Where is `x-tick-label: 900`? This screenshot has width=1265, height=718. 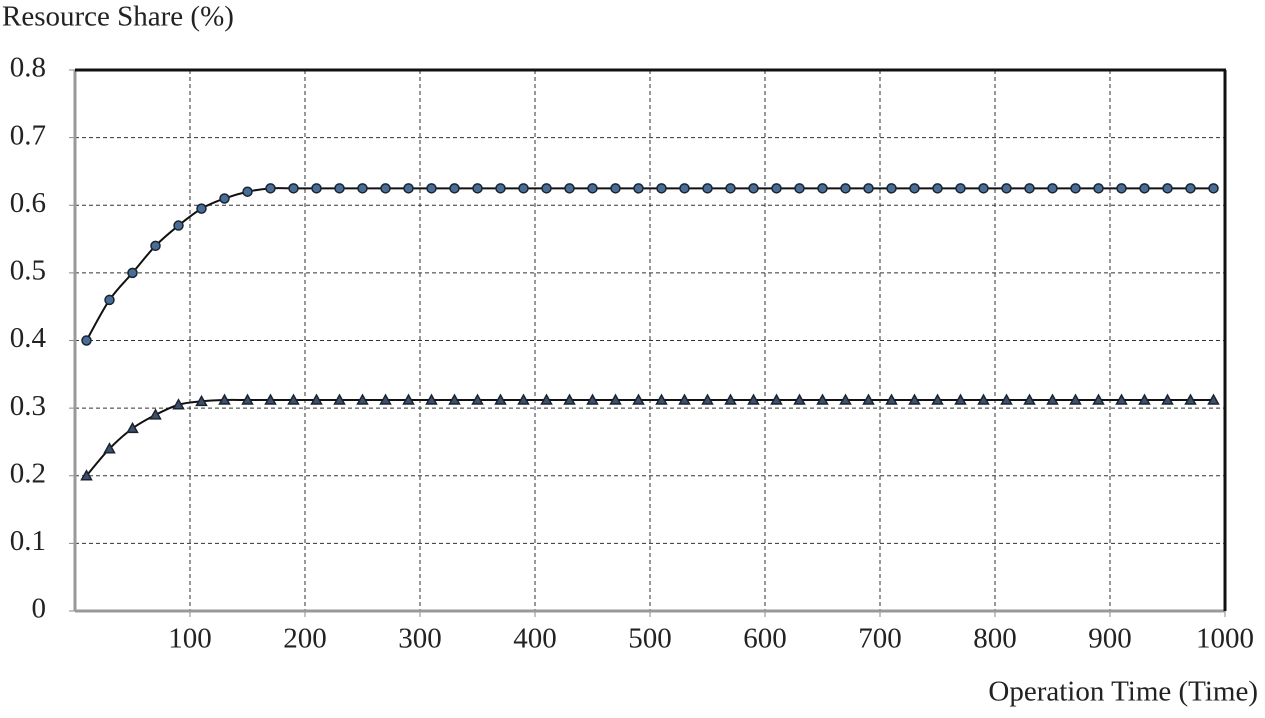 x-tick-label: 900 is located at coordinates (1110, 639).